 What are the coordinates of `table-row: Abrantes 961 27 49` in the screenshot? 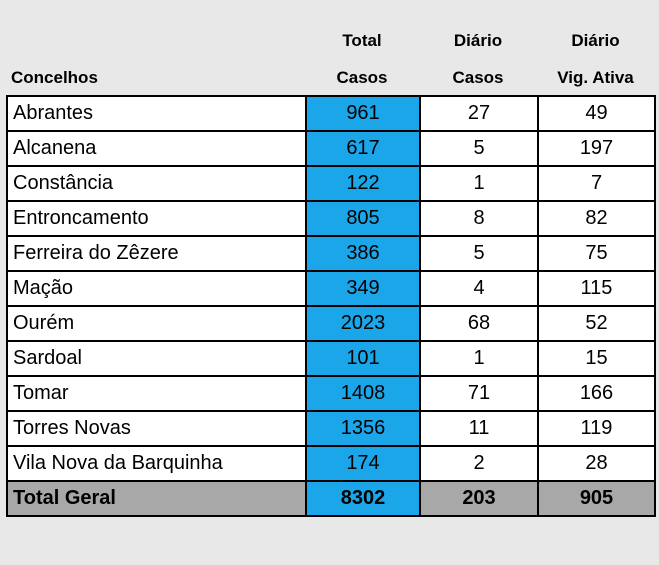 It's located at (331, 113).